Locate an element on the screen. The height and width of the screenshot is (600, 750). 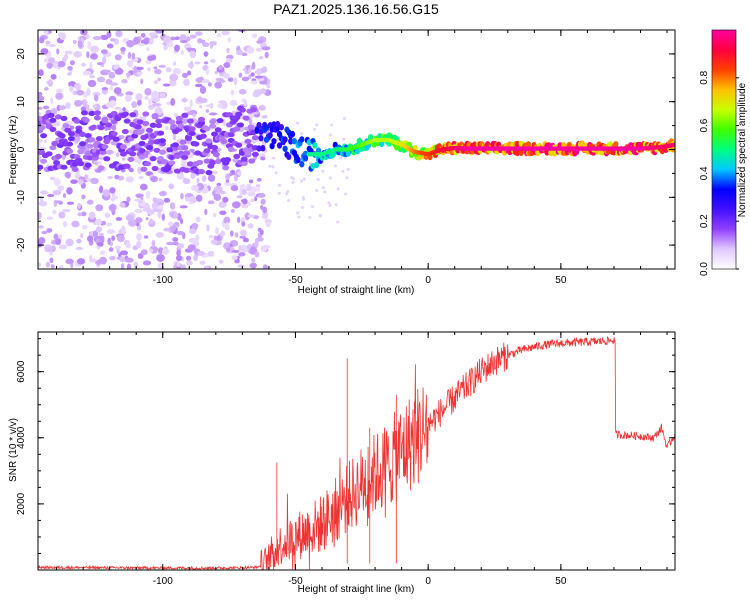
snr-xlabel: Height of straight line (km) is located at coordinates (356, 589).